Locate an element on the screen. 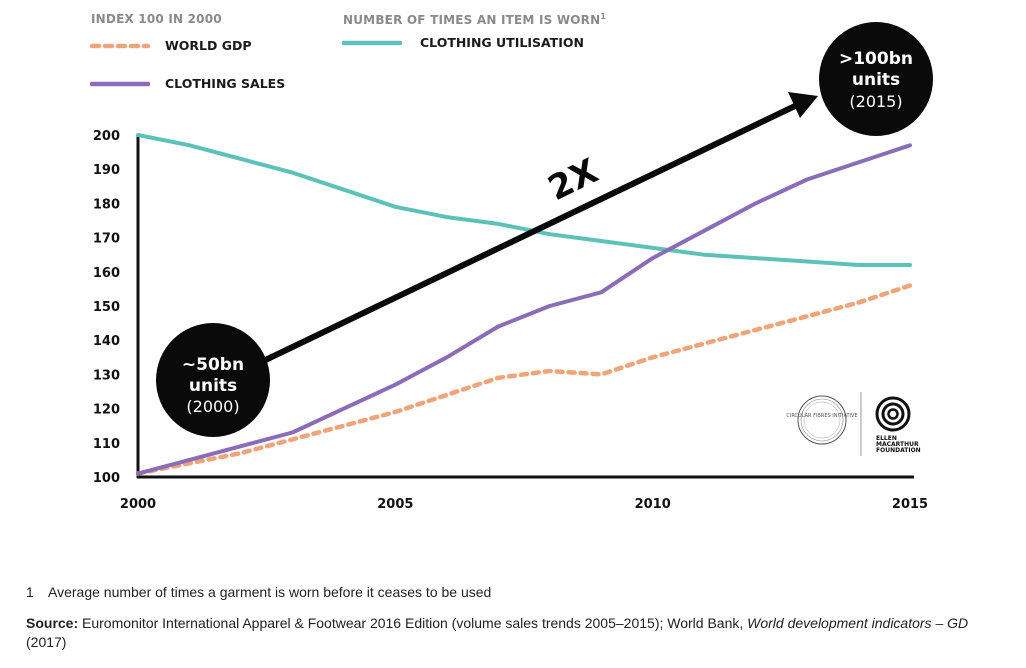  start-bubble-line2: units is located at coordinates (213, 386).